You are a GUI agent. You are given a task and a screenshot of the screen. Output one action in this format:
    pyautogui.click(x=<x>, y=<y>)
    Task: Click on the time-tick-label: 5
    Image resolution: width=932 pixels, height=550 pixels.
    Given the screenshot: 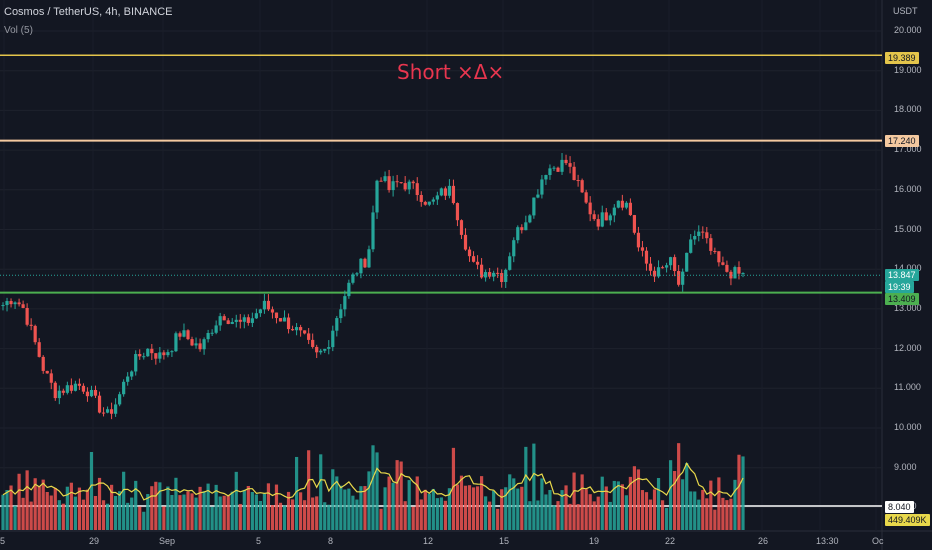 What is the action you would take?
    pyautogui.click(x=259, y=541)
    